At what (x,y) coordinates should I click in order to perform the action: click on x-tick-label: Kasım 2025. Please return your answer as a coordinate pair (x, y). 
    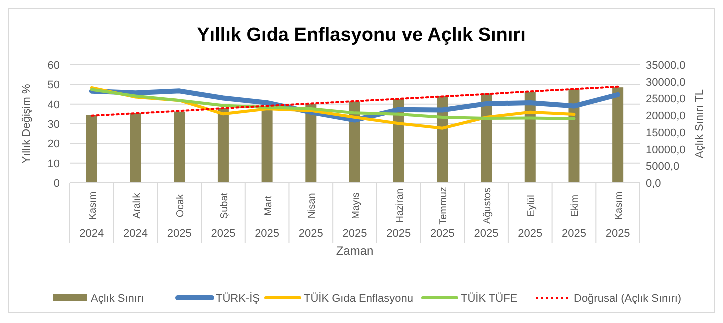
    Looking at the image, I should click on (618, 216).